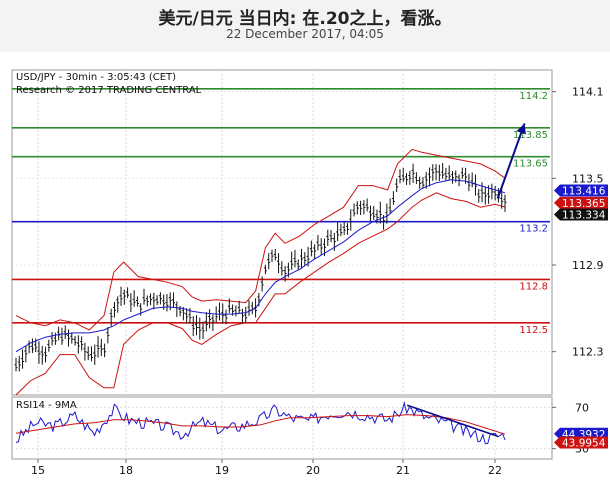 The height and width of the screenshot is (485, 610). I want to click on projection-arrow-line, so click(511, 161).